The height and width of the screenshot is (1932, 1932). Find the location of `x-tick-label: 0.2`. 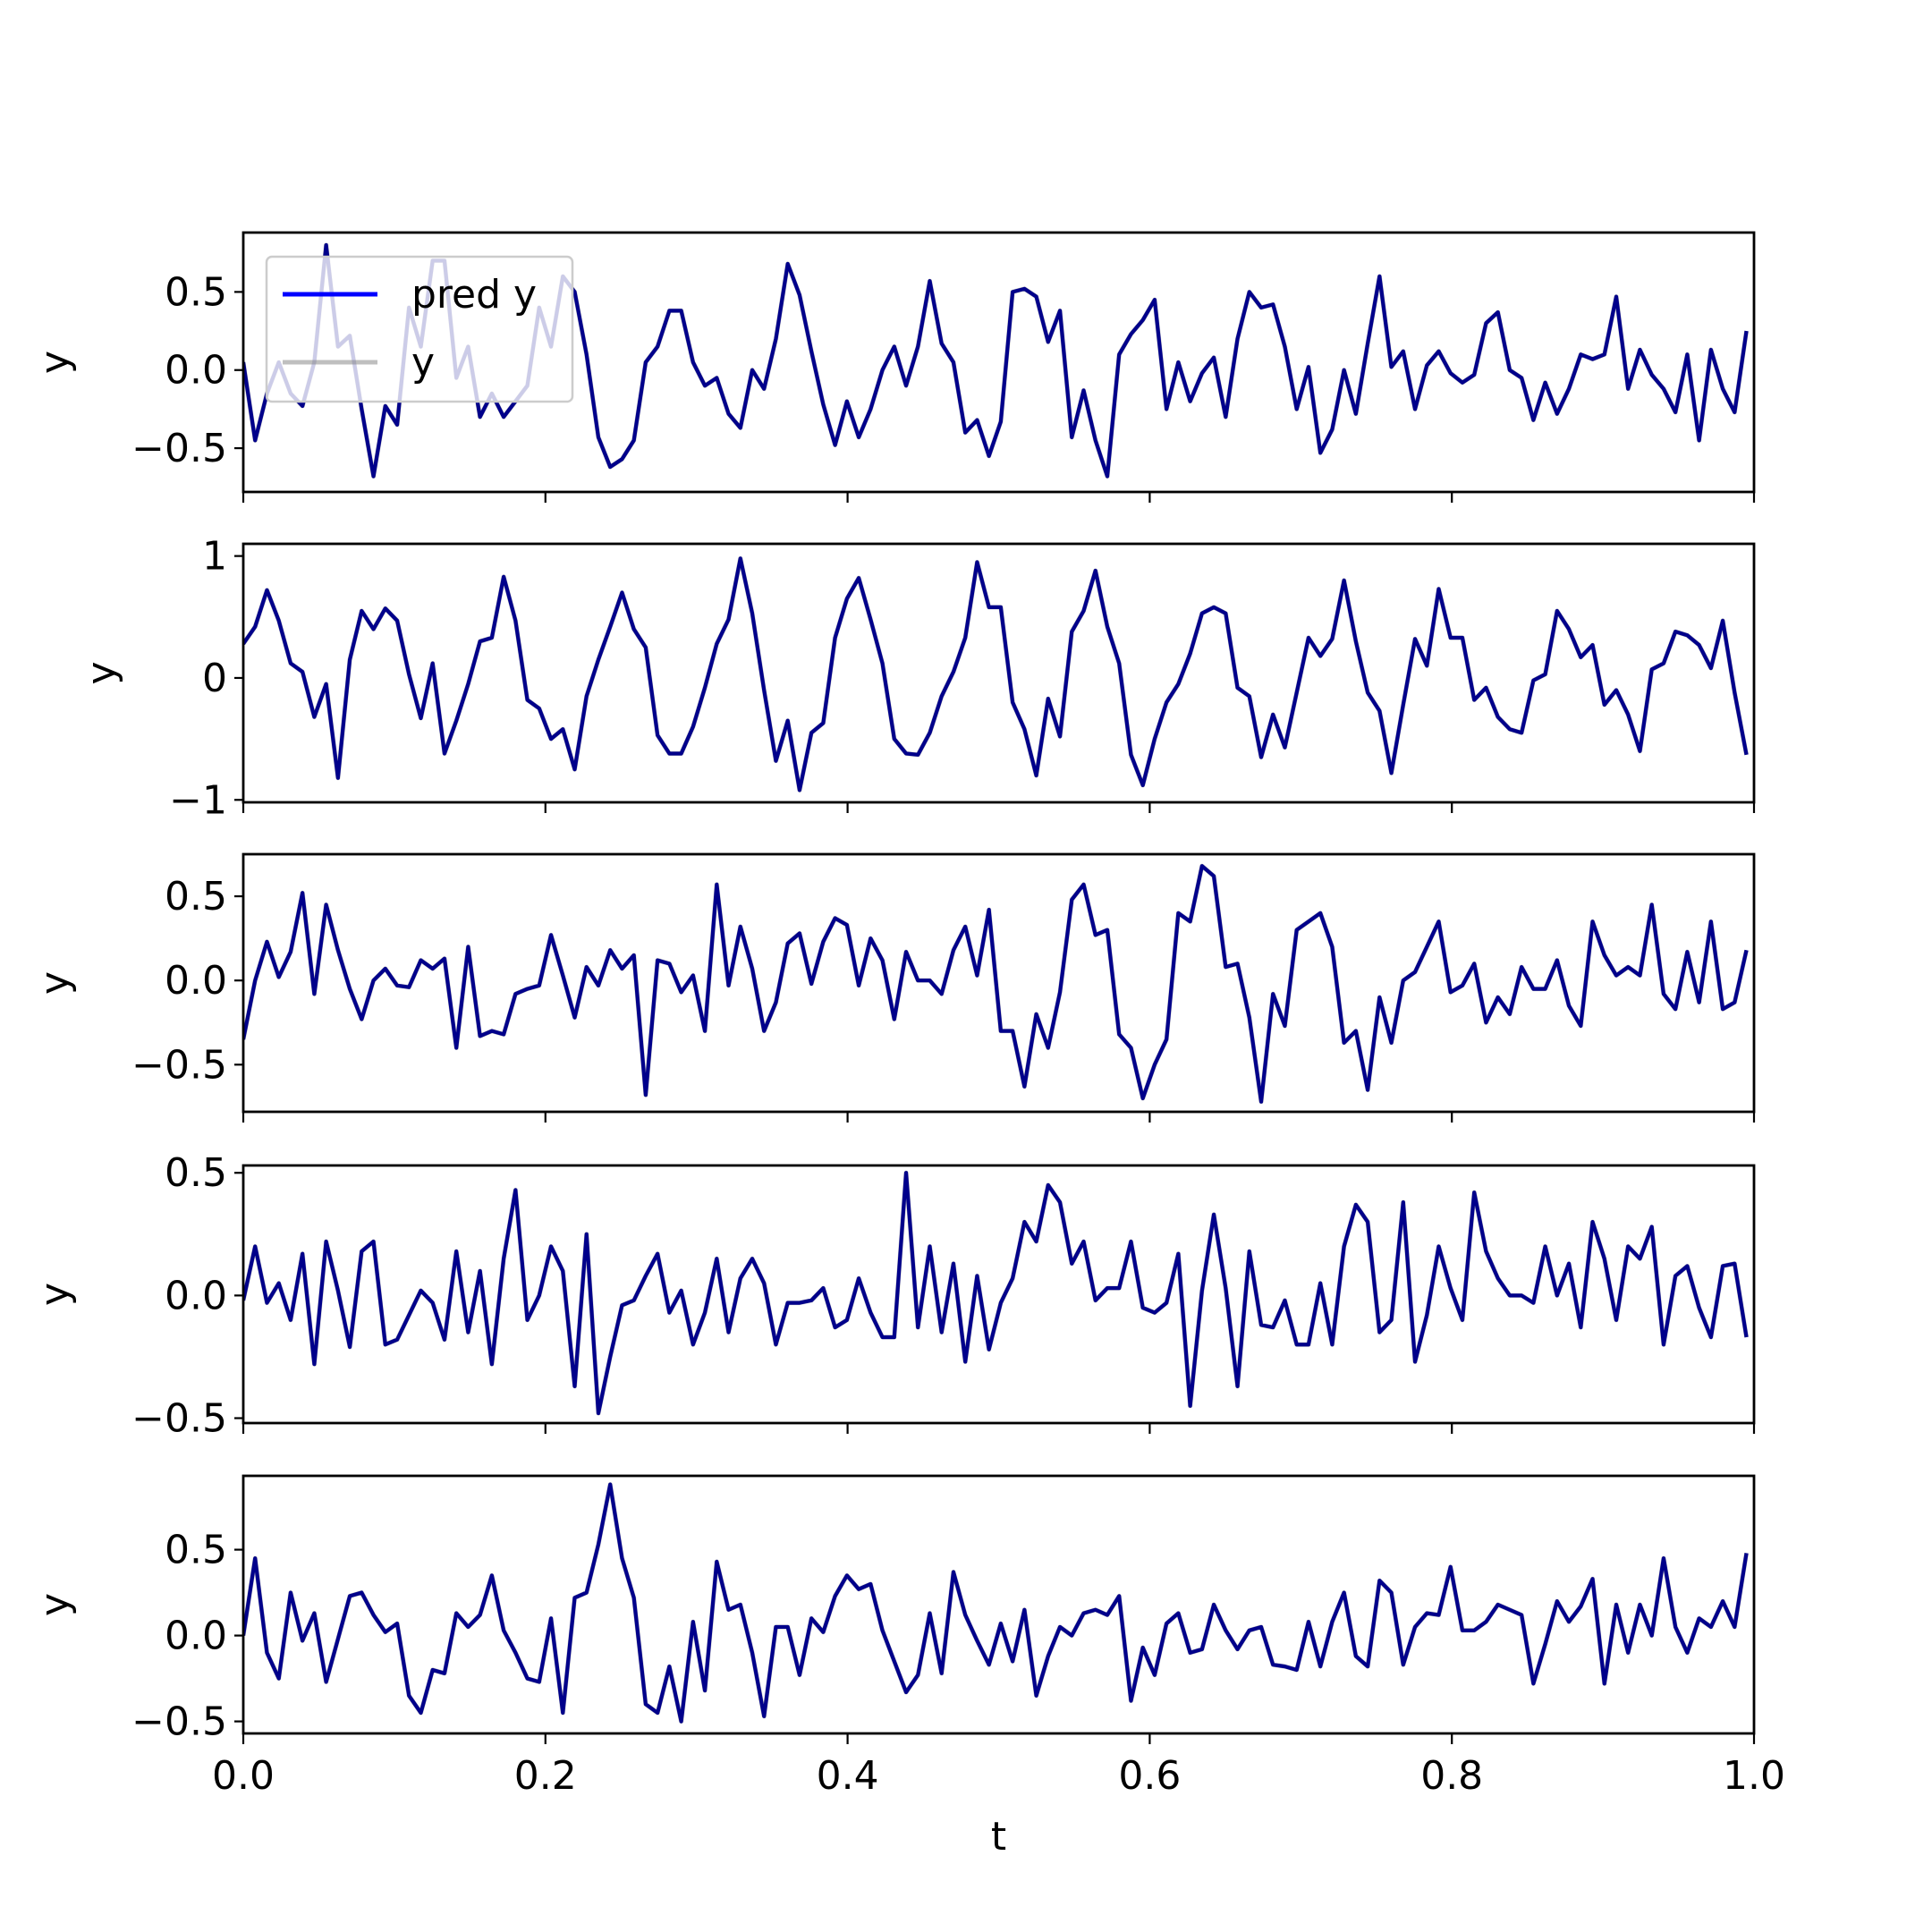

x-tick-label: 0.2 is located at coordinates (545, 1776).